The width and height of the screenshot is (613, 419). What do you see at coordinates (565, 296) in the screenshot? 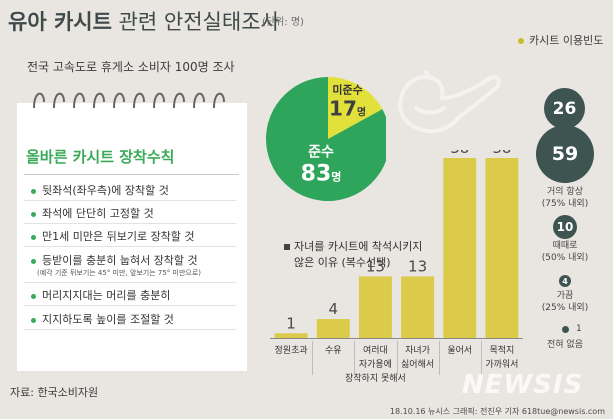
I see `usage-label: 가끔` at bounding box center [565, 296].